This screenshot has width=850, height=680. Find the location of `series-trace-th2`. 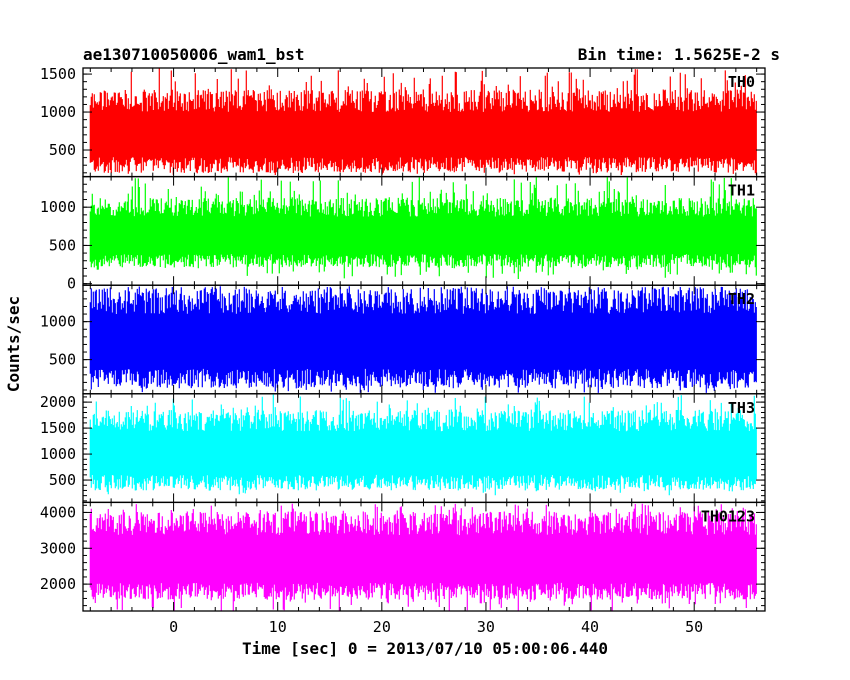

series-trace-th2 is located at coordinates (423, 339).